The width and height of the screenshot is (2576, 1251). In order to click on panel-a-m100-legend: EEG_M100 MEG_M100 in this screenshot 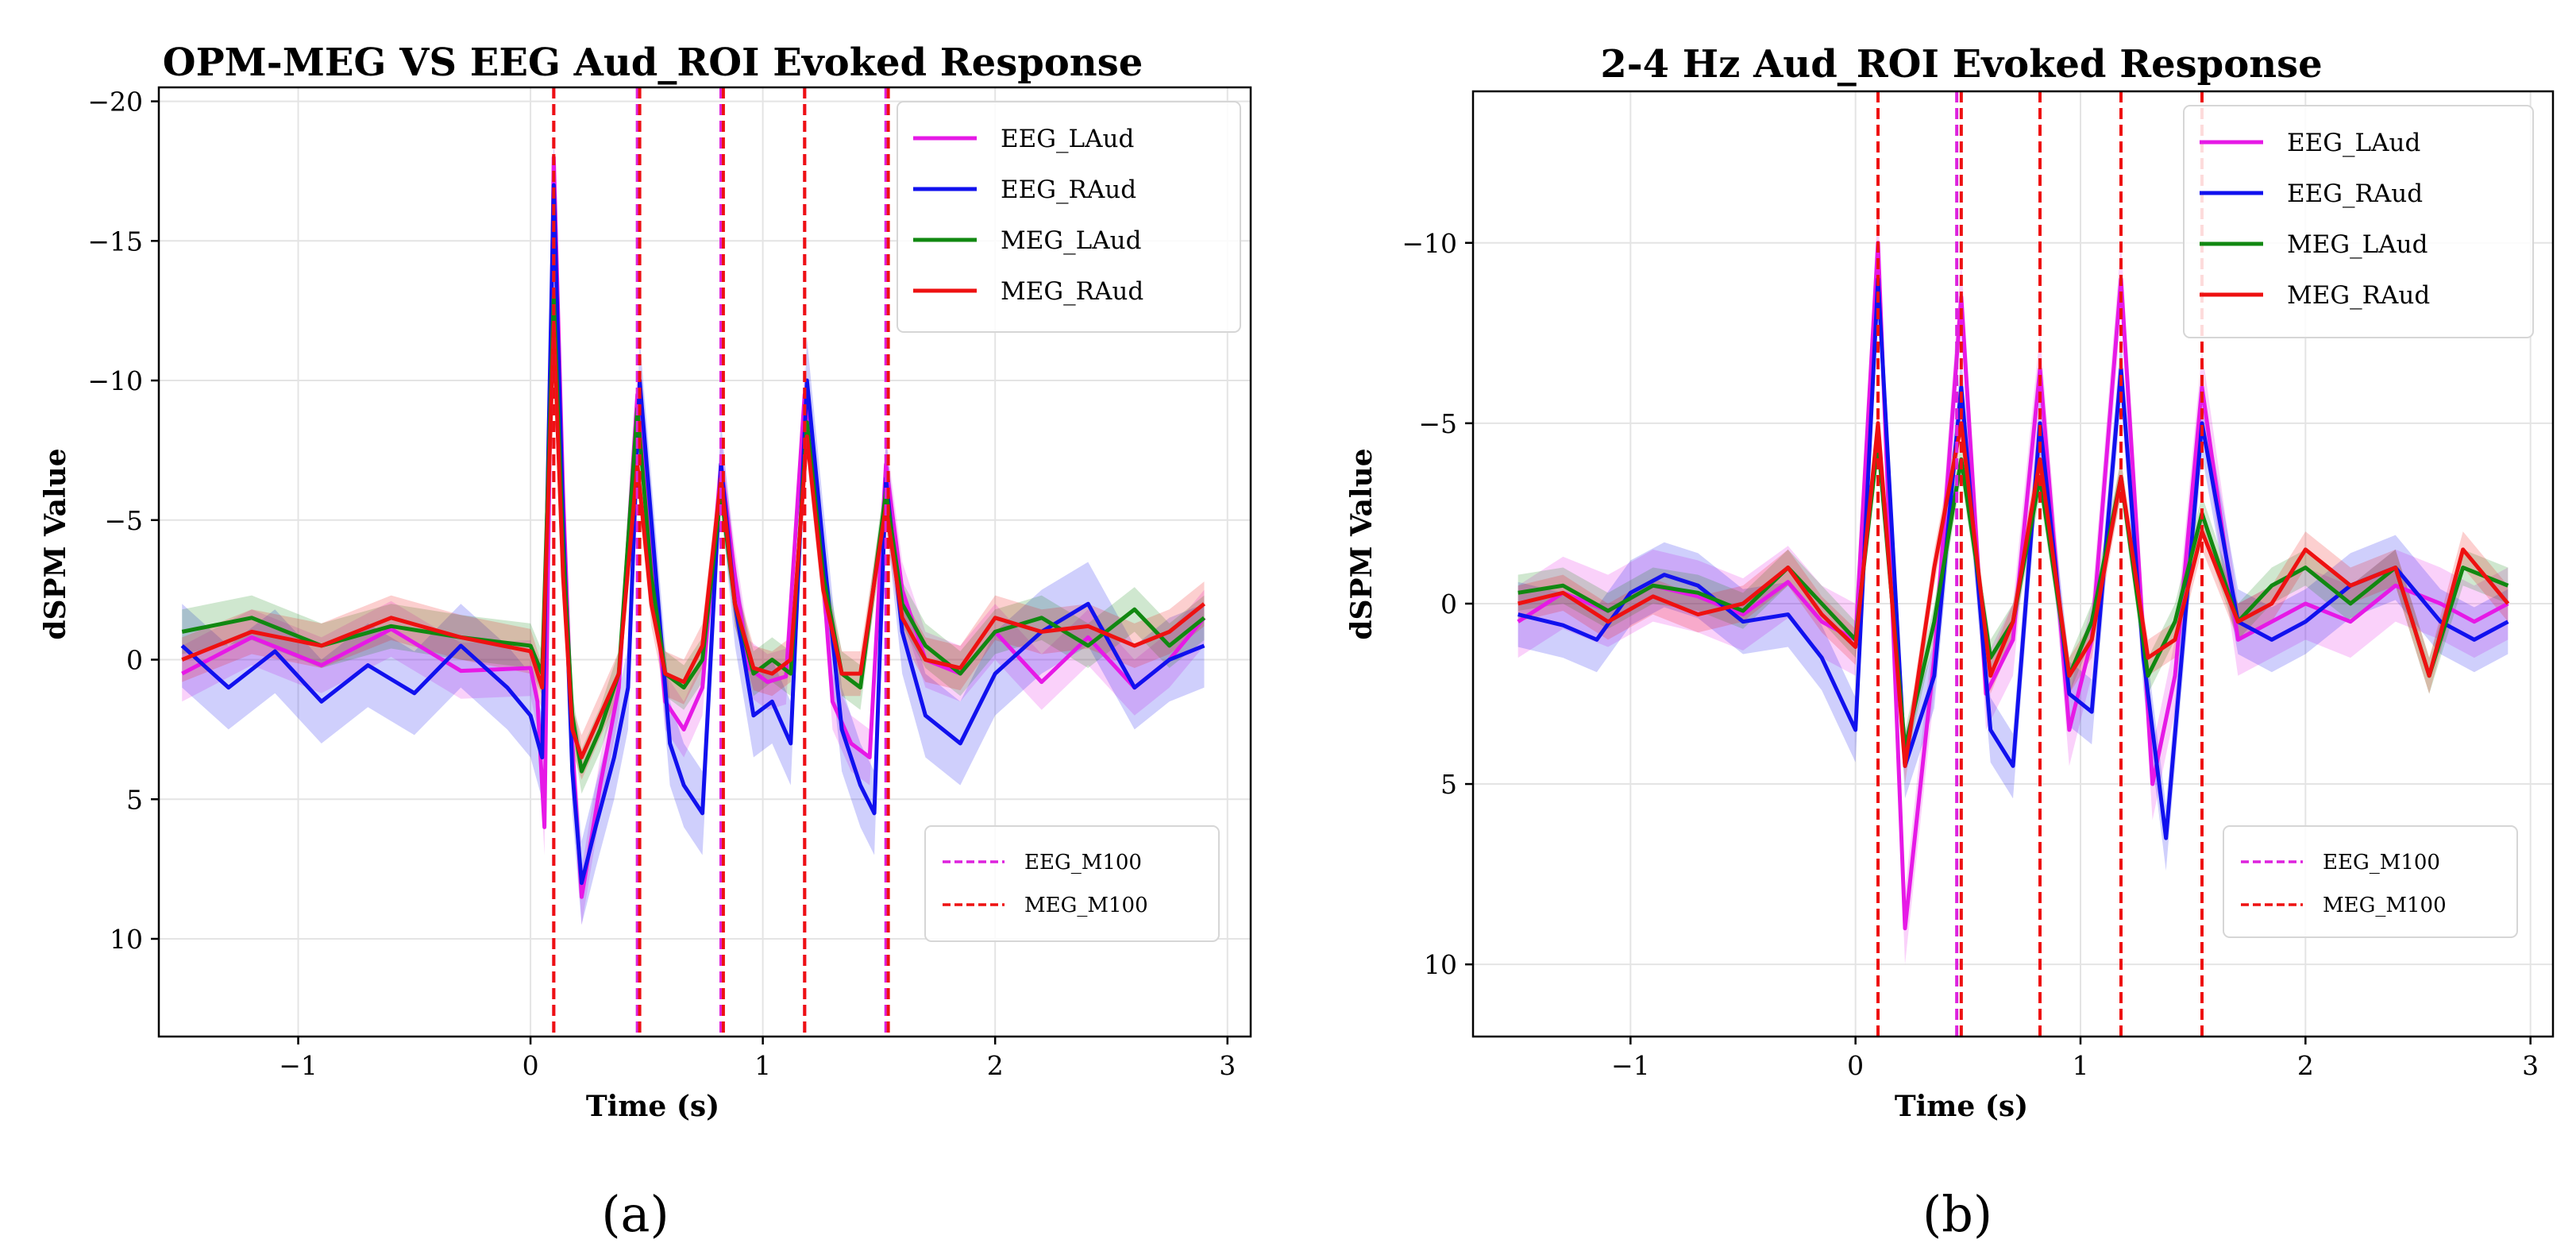, I will do `click(1072, 883)`.